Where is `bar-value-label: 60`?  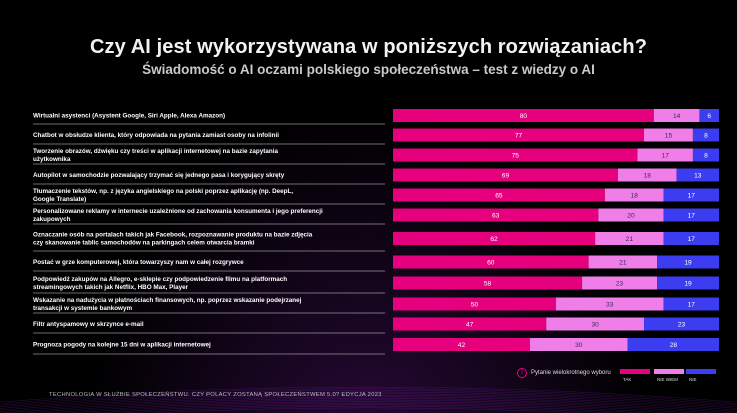 bar-value-label: 60 is located at coordinates (491, 262).